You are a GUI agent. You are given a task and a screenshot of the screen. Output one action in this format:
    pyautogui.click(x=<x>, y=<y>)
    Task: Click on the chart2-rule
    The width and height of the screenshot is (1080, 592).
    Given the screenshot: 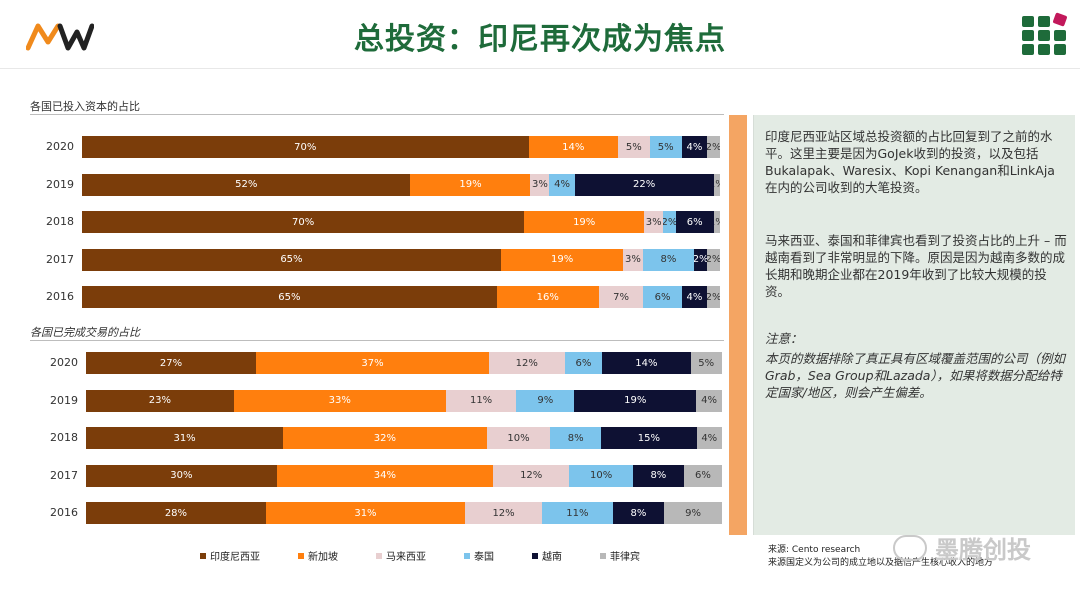 What is the action you would take?
    pyautogui.click(x=377, y=340)
    